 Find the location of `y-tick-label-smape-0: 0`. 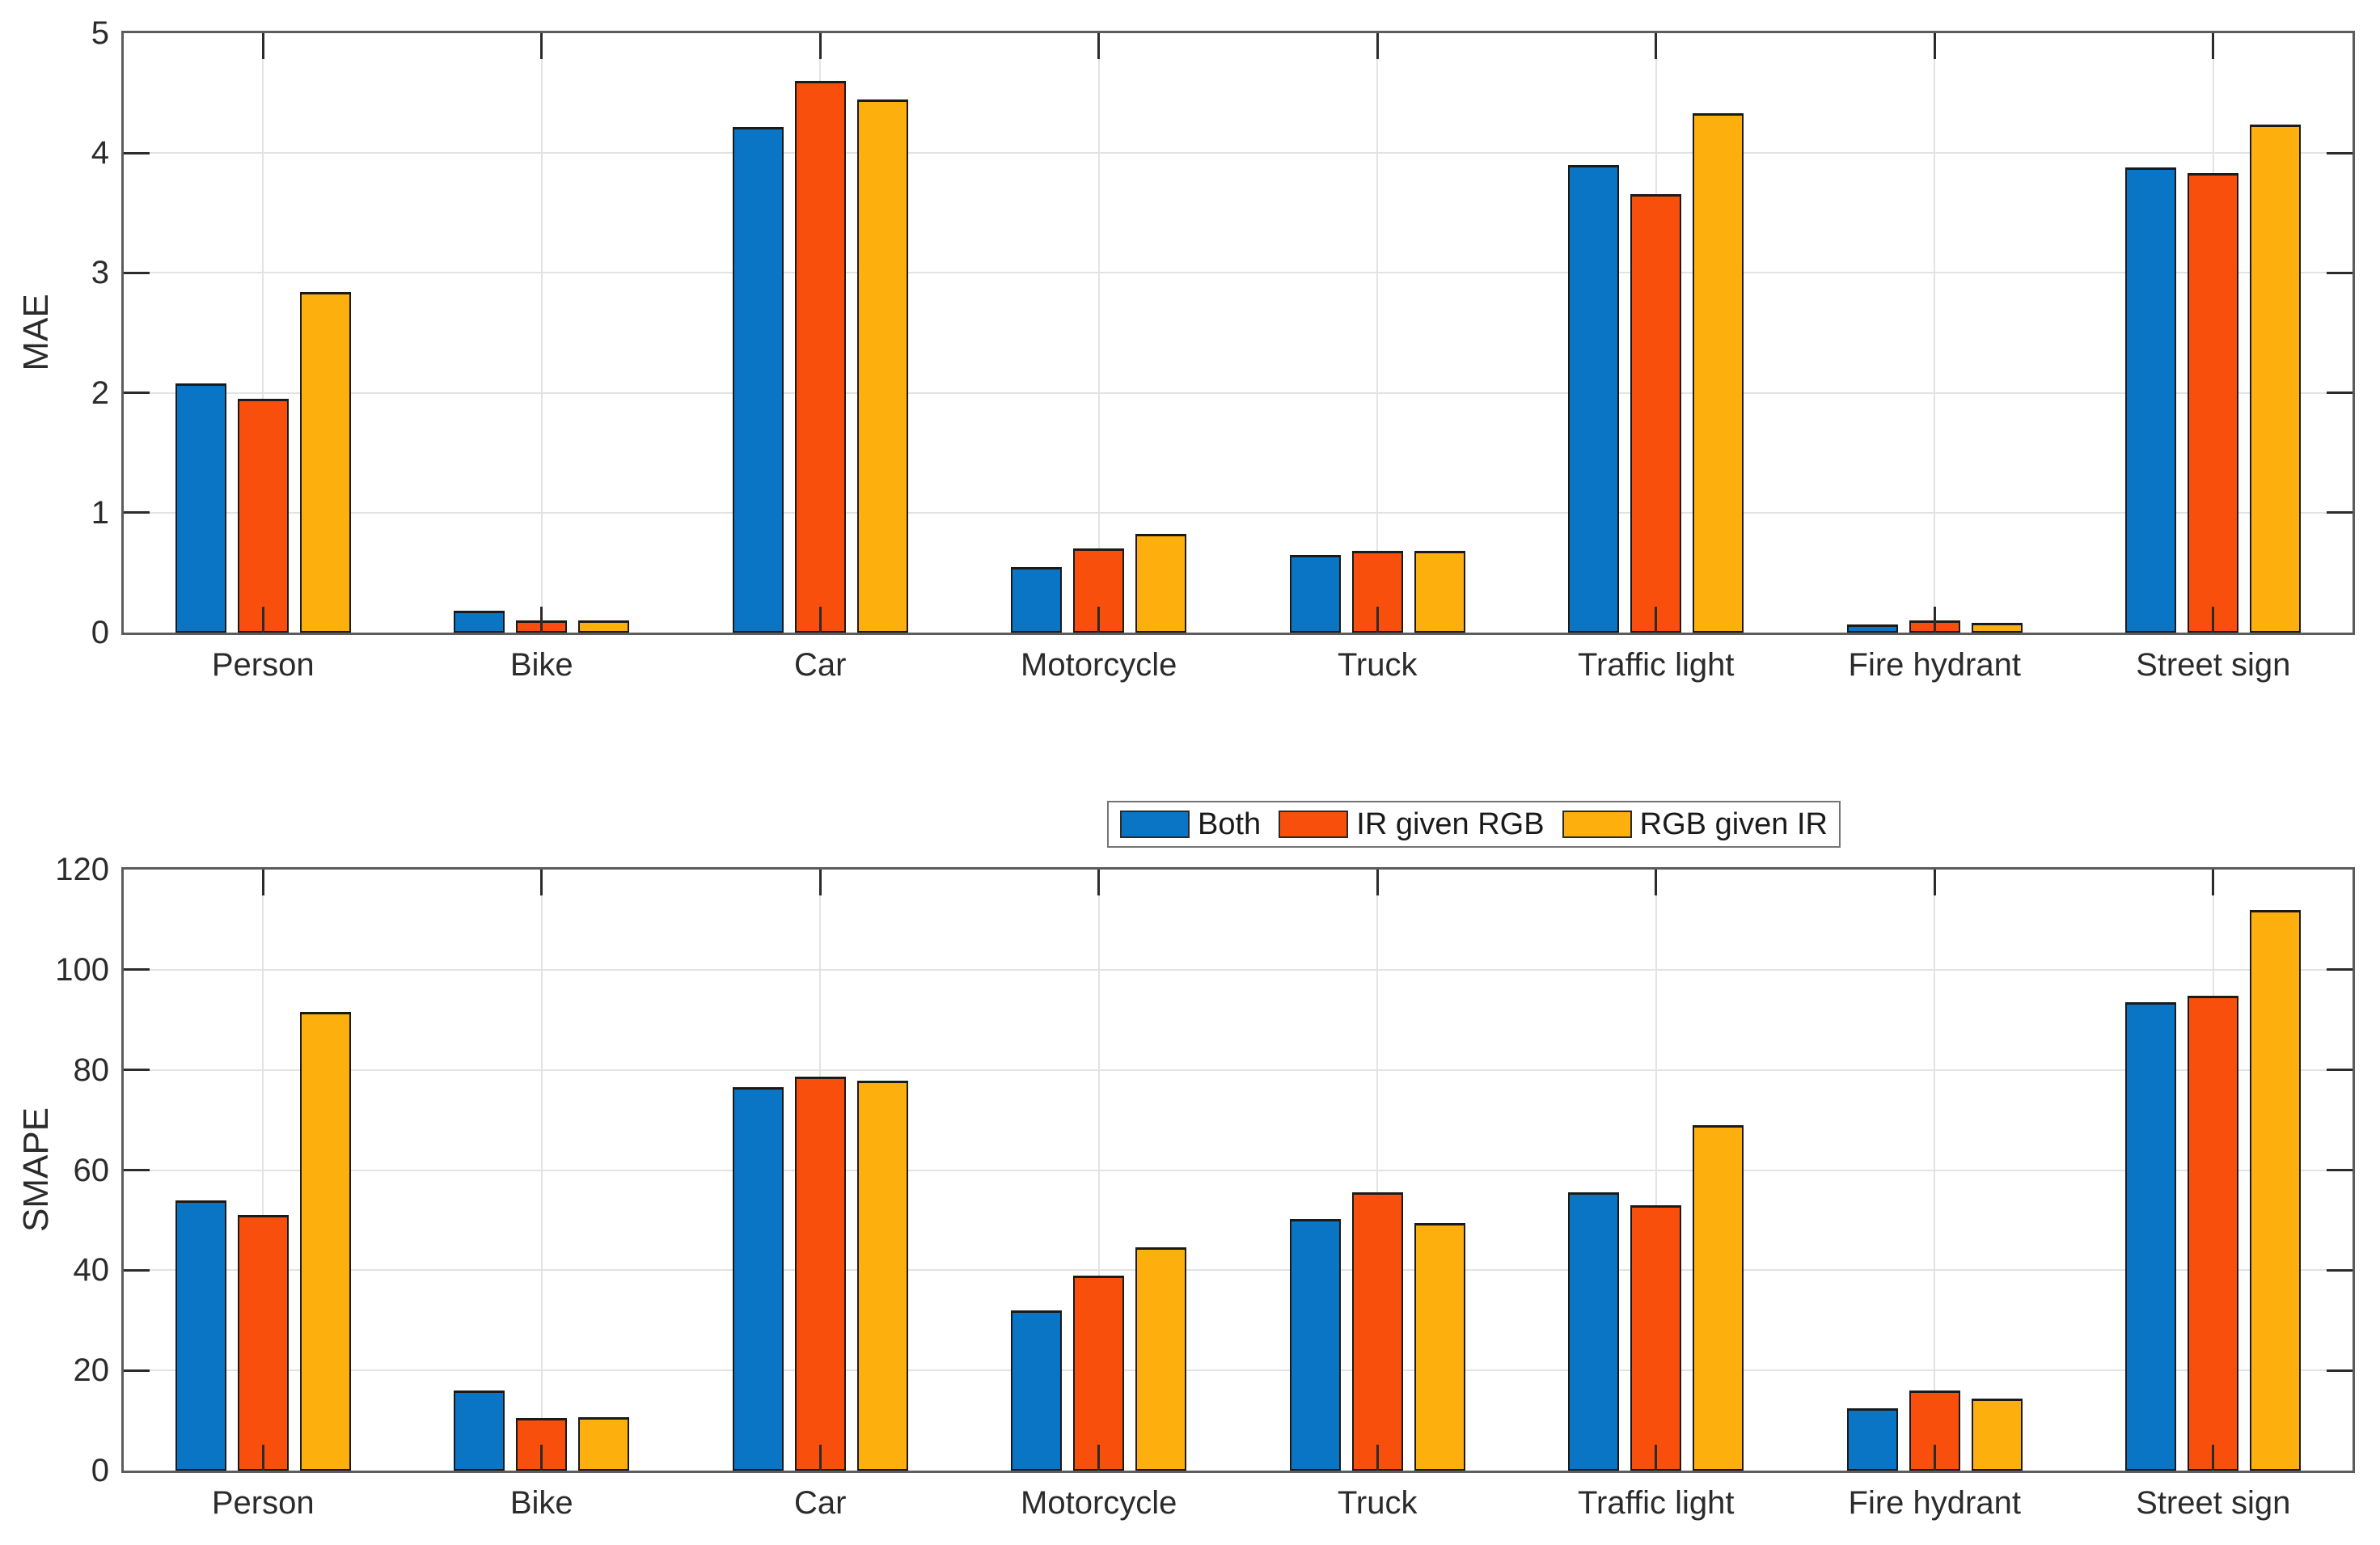

y-tick-label-smape-0: 0 is located at coordinates (100, 1470).